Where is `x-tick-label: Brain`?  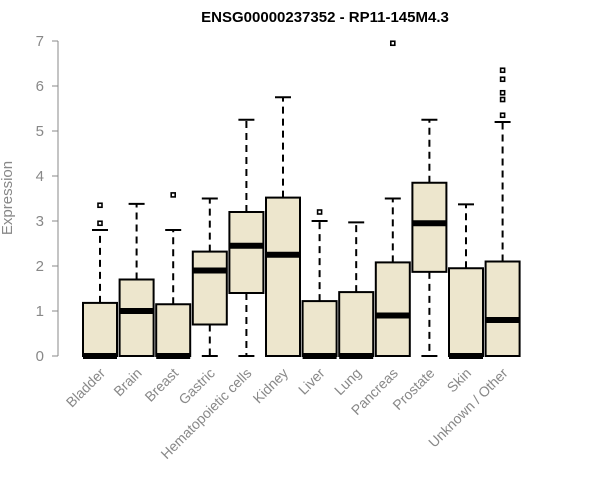
x-tick-label: Brain is located at coordinates (127, 382).